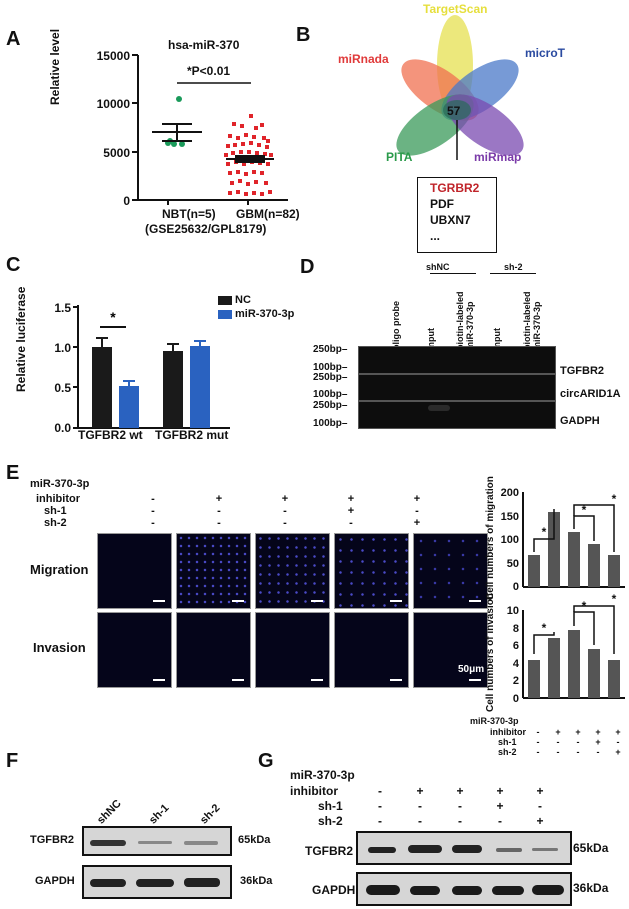 The width and height of the screenshot is (629, 909). Describe the element at coordinates (62, 308) in the screenshot. I see `svg-text: 1.5` at that location.